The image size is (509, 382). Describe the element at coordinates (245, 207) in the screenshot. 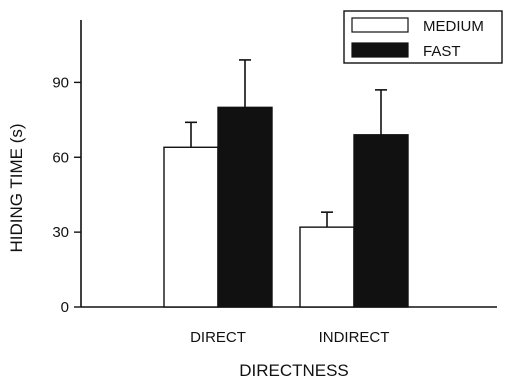

I see `bar-fast-direct` at that location.